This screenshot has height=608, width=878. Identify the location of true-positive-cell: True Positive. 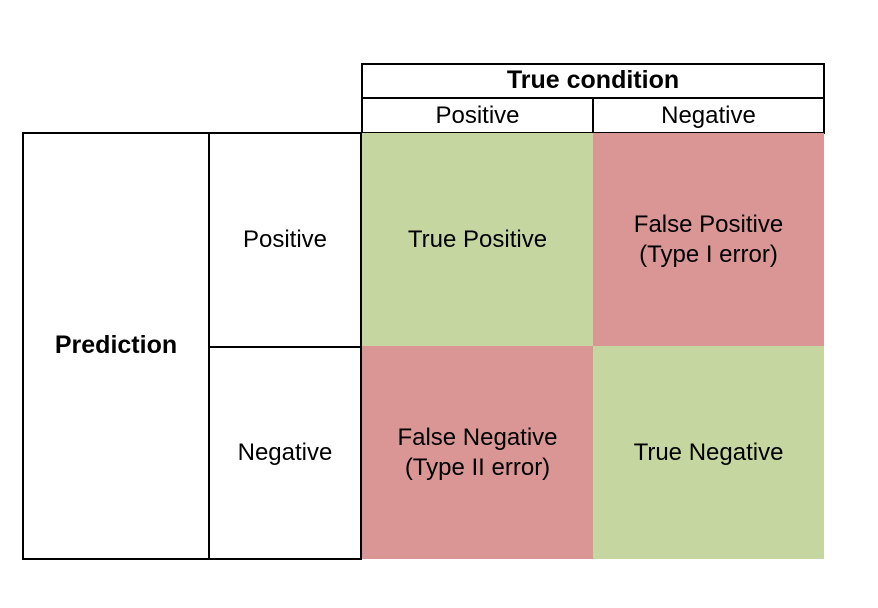
(477, 239).